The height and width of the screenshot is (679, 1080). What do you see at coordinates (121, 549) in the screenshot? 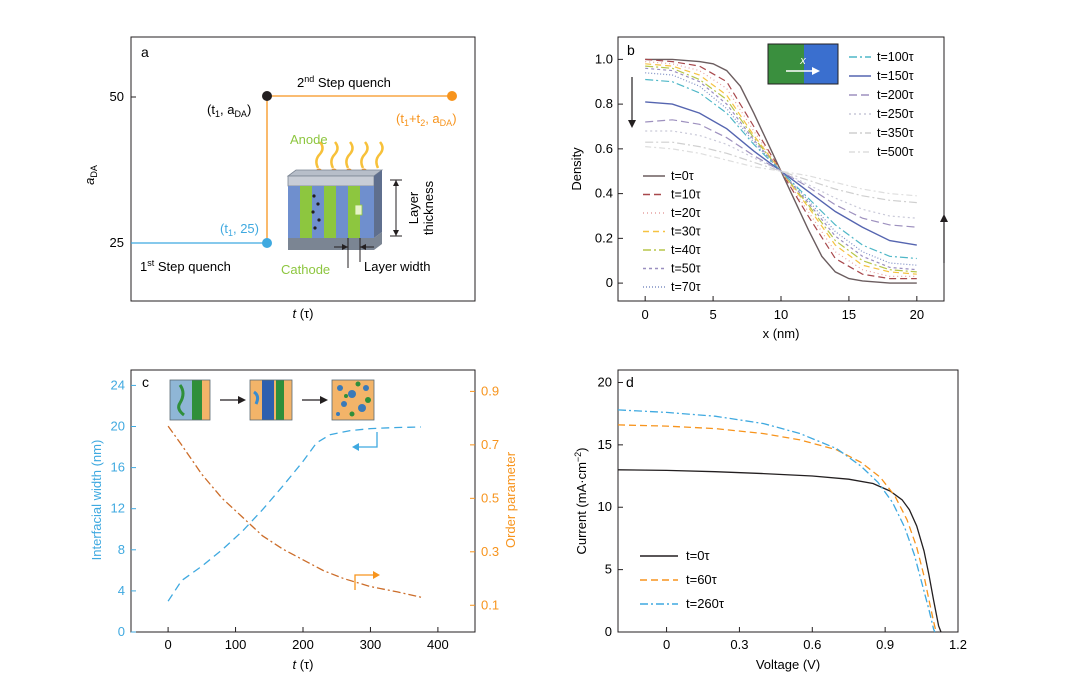
I see `c-ytick-label: 8` at bounding box center [121, 549].